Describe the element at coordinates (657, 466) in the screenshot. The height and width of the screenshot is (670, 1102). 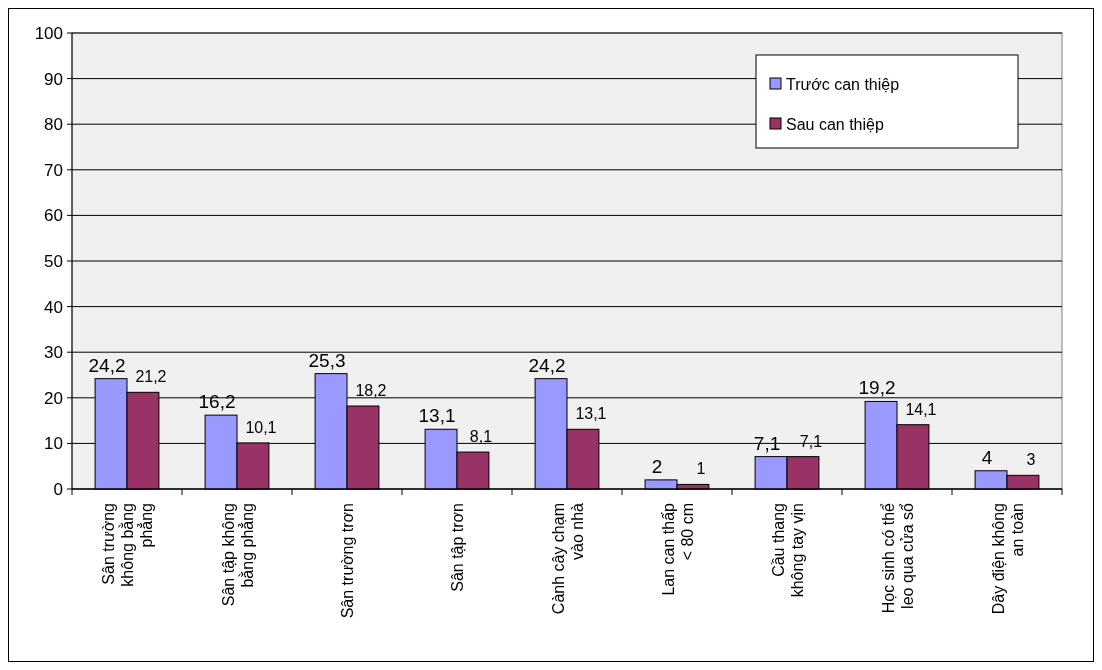
I see `data-label: 2` at that location.